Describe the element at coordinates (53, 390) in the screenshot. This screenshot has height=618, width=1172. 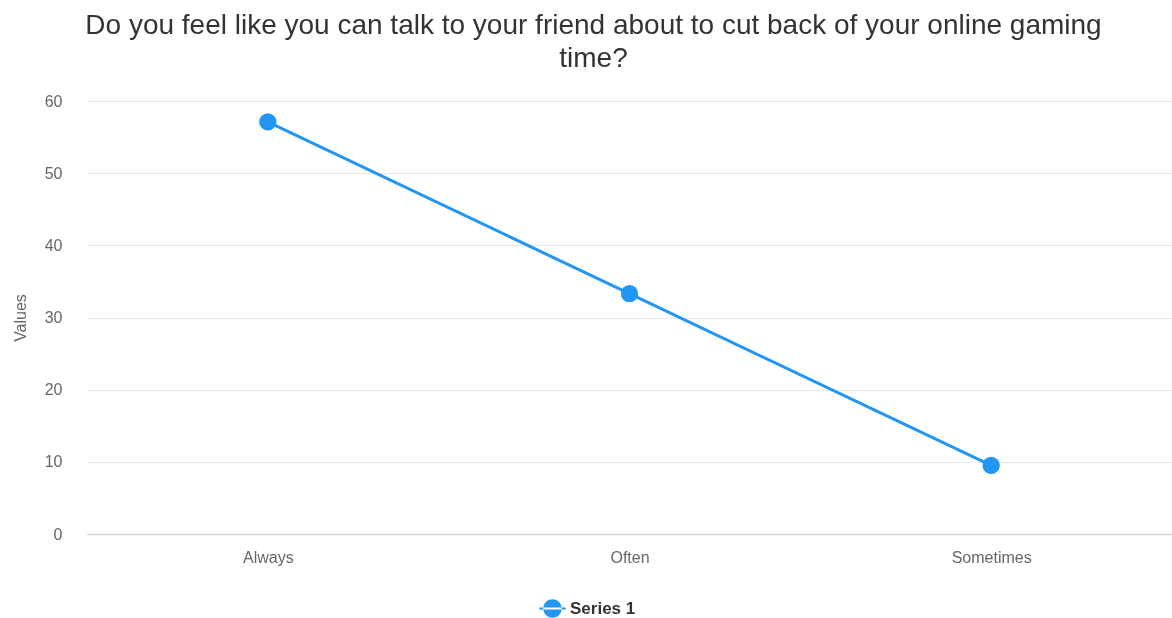
I see `y-tick-label: 20` at that location.